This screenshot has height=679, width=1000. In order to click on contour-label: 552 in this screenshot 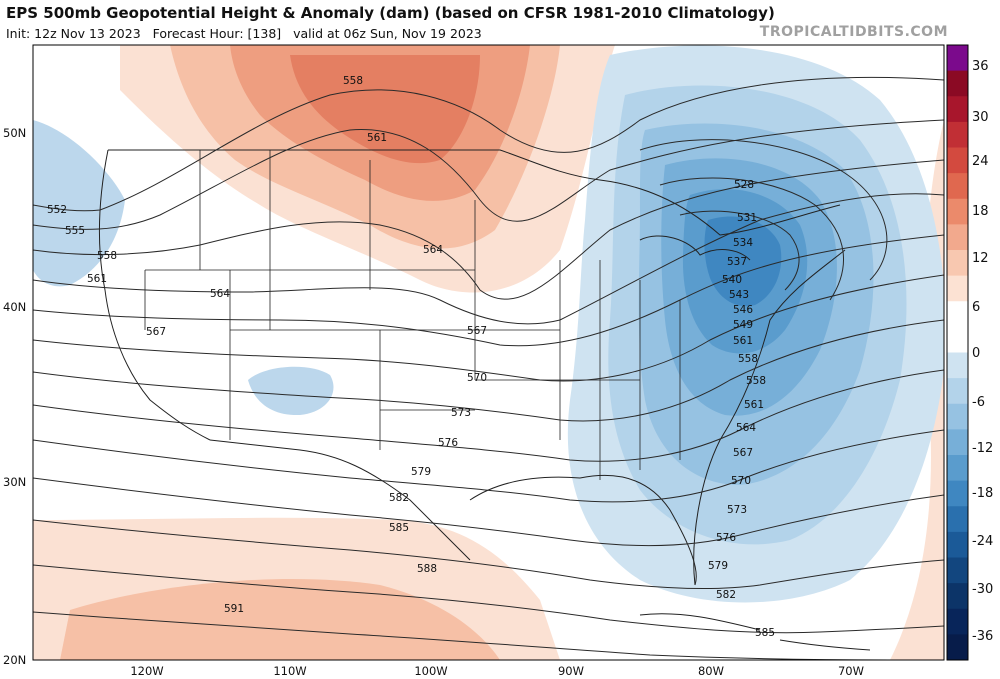, I will do `click(57, 210)`.